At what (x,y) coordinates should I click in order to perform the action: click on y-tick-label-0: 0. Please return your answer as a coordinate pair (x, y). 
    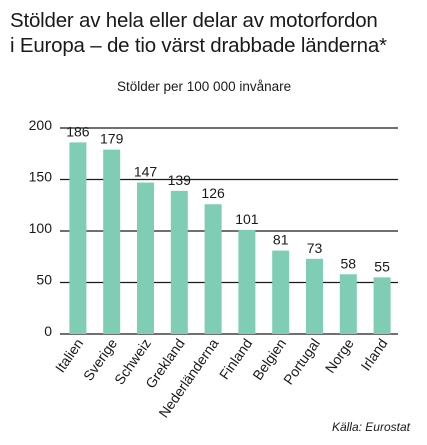
    Looking at the image, I should click on (48, 331).